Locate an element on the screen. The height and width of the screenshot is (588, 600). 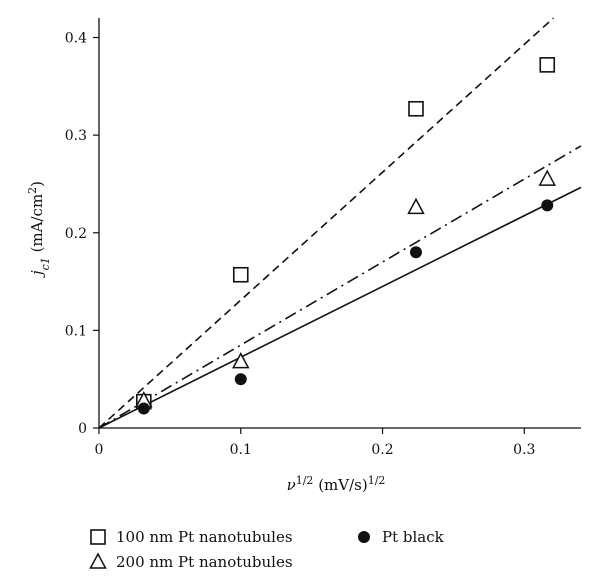
y-tick-label: 0.3 is located at coordinates (76, 136).